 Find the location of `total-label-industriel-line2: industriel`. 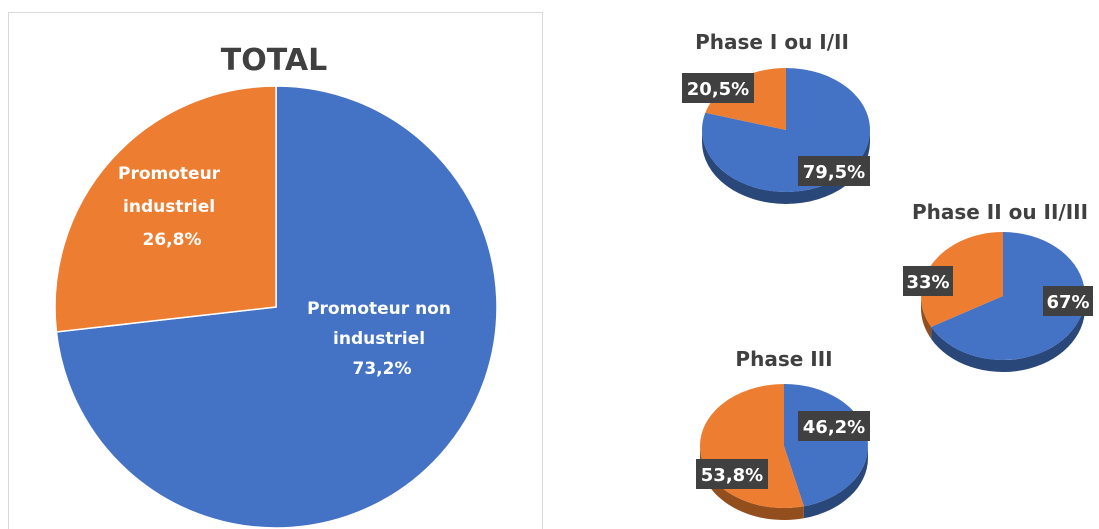

total-label-industriel-line2: industriel is located at coordinates (169, 207).